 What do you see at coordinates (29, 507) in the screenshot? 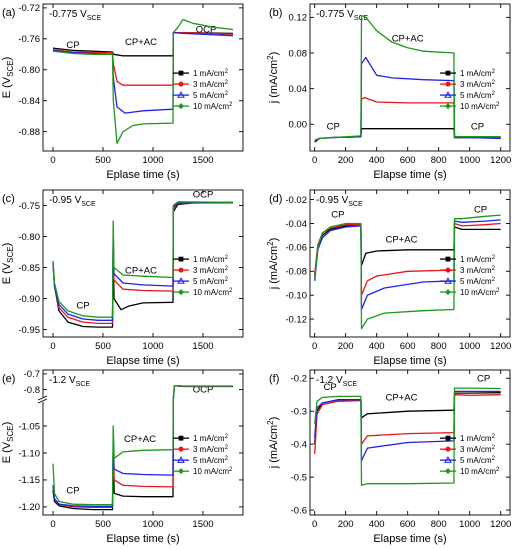
I see `y-tick-label: -1.20` at bounding box center [29, 507].